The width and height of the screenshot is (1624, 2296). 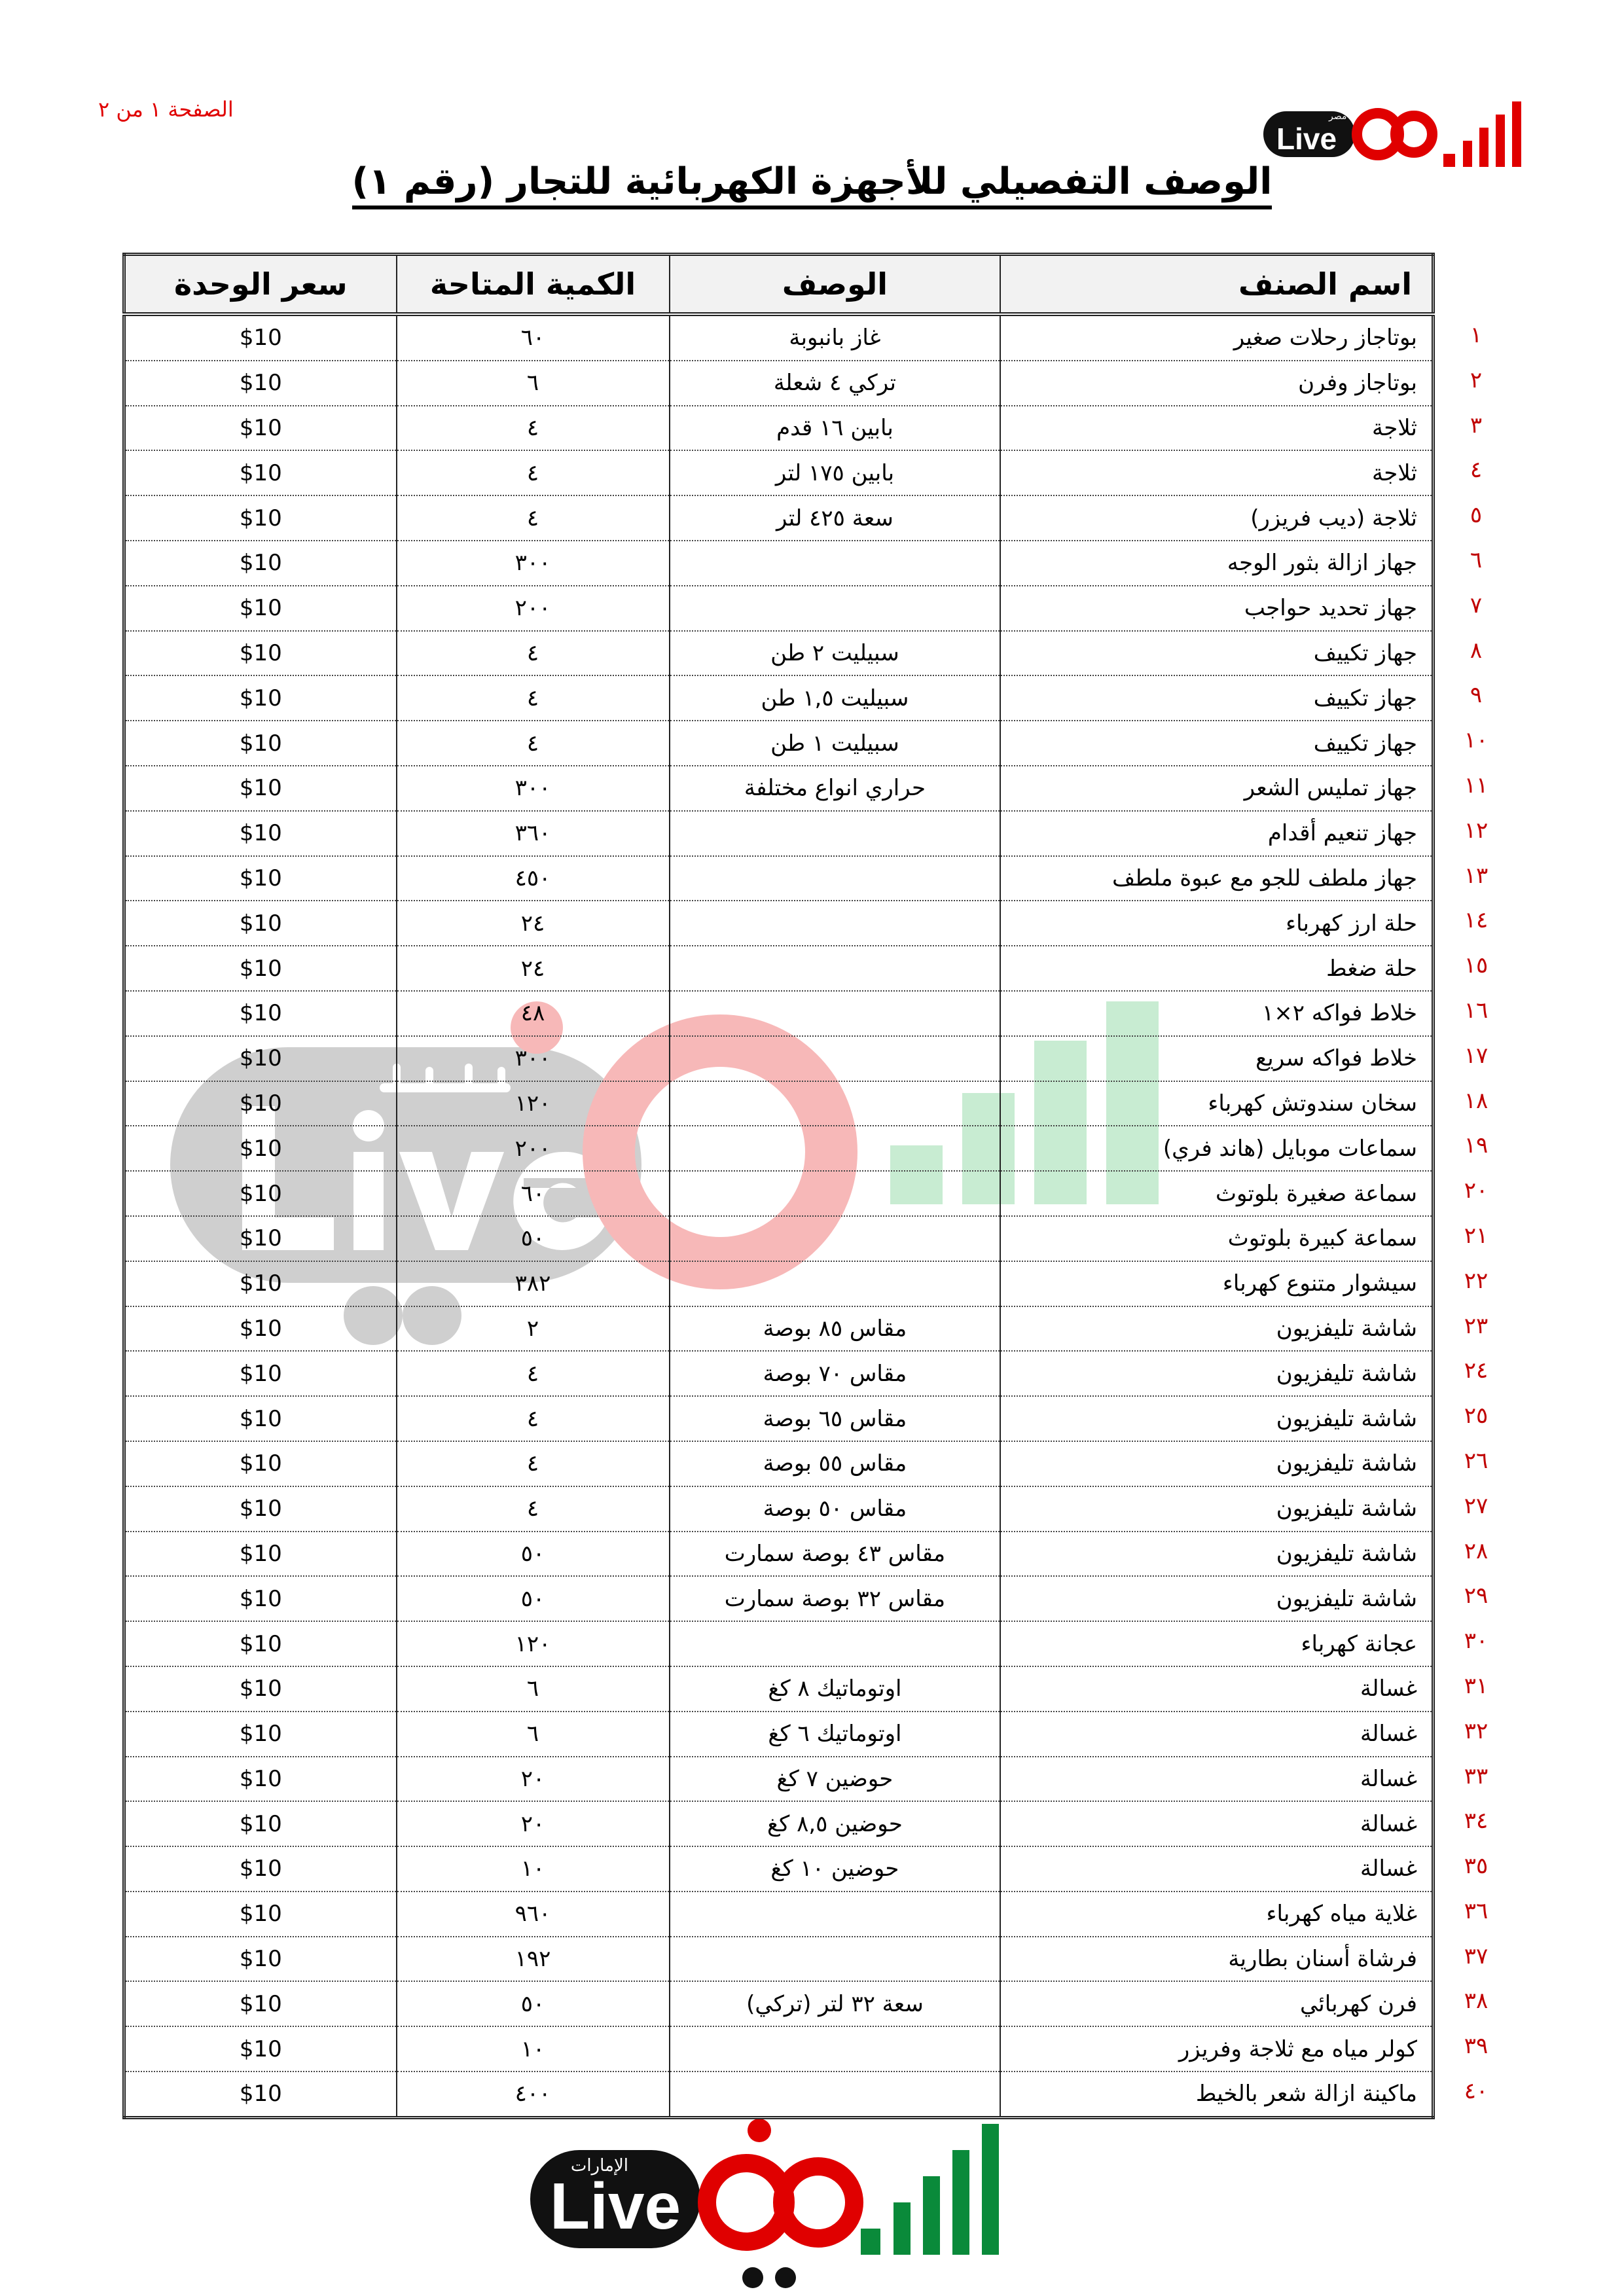 What do you see at coordinates (1217, 788) in the screenshot?
I see `cell-name: جهاز تمليس الشعر` at bounding box center [1217, 788].